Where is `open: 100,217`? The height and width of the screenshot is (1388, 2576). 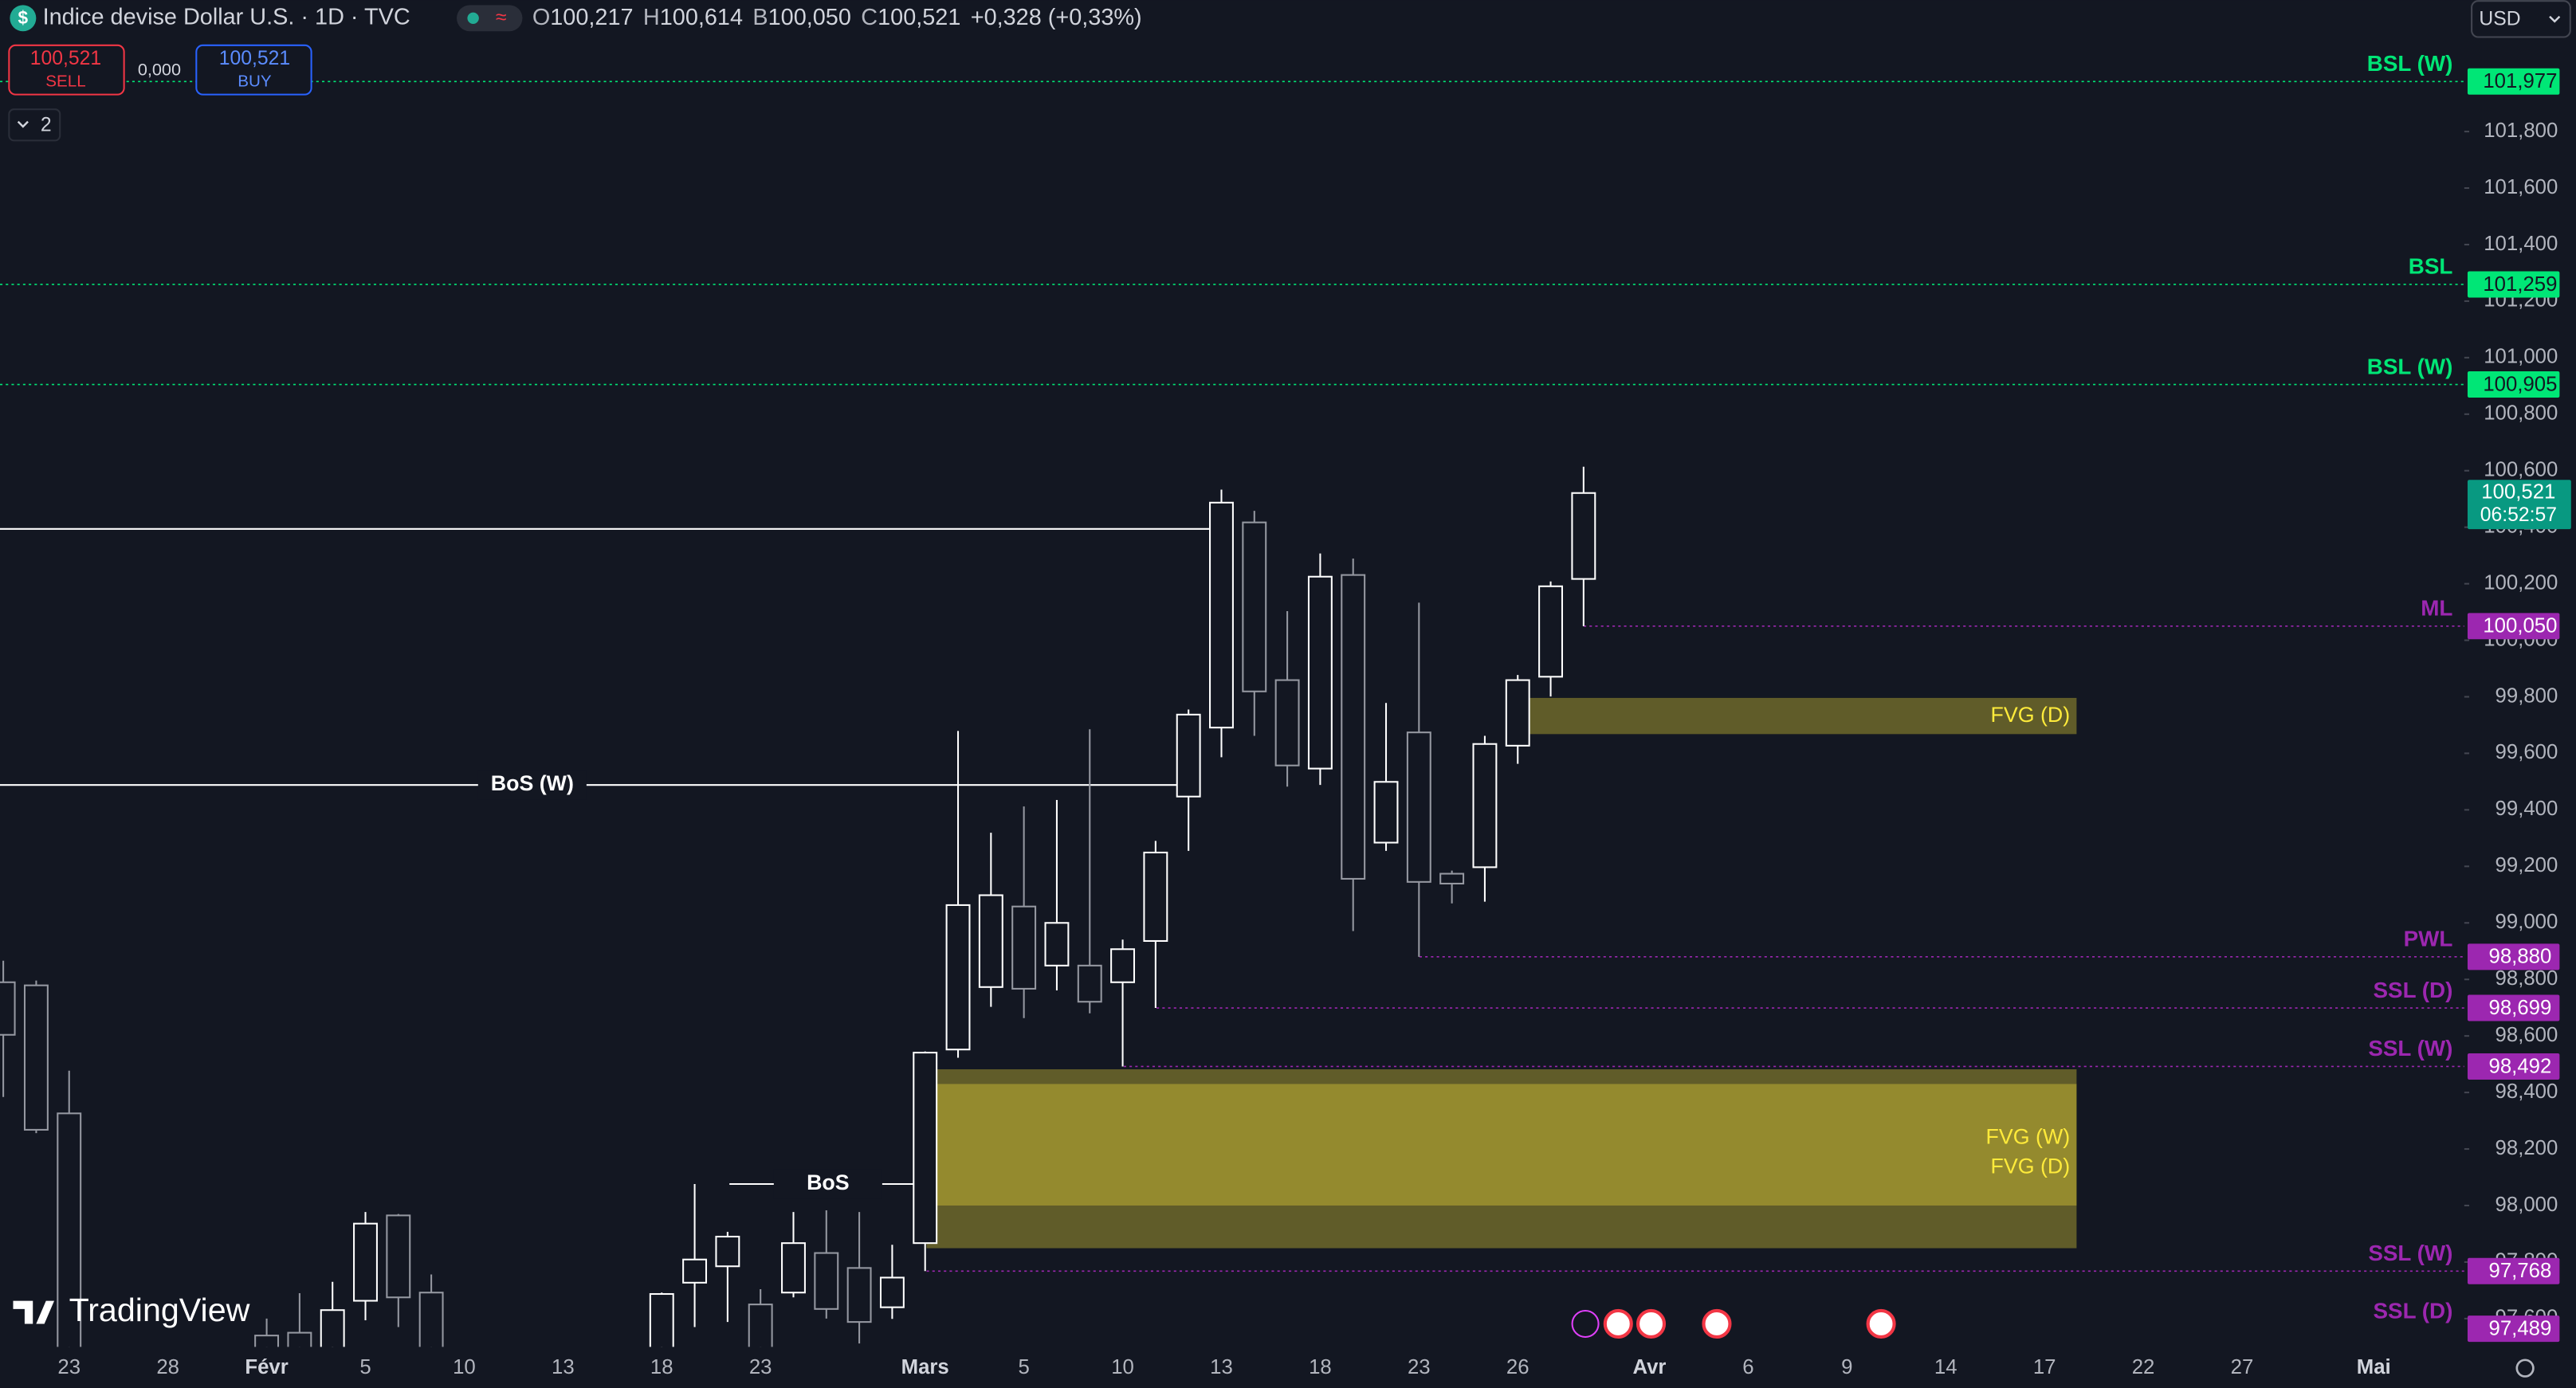
open: 100,217 is located at coordinates (591, 16).